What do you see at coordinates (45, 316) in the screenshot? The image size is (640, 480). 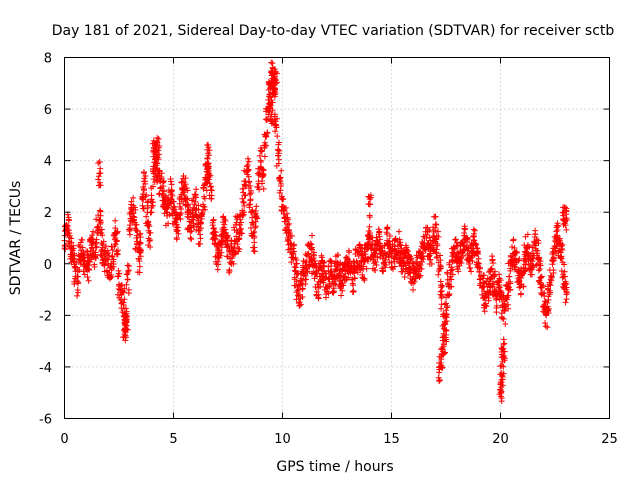 I see `y-tick-label--2: -2` at bounding box center [45, 316].